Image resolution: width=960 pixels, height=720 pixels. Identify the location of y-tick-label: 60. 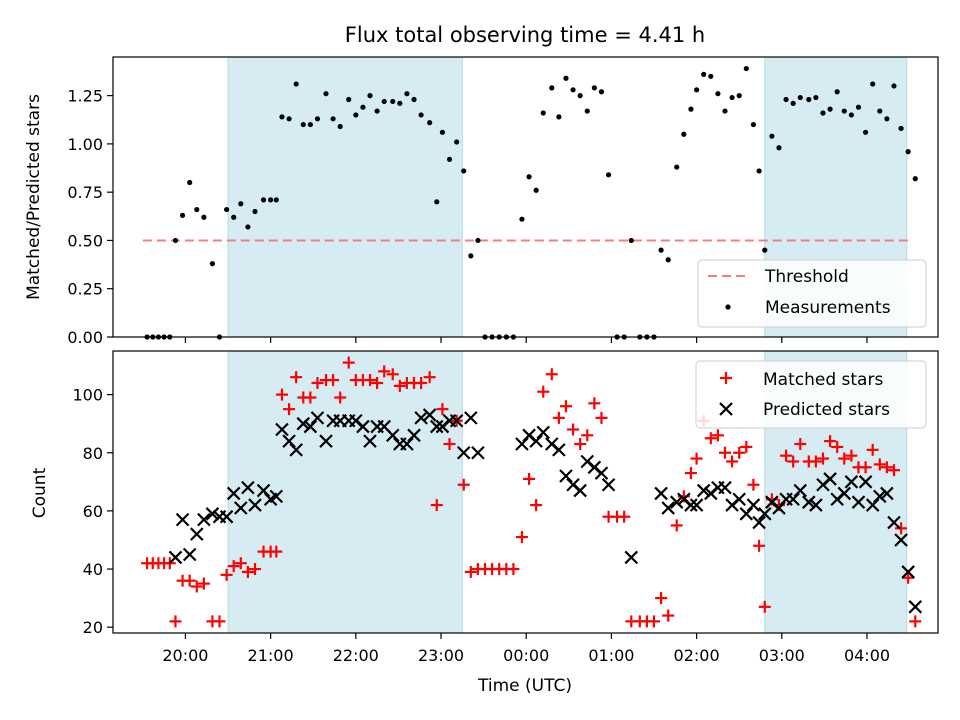
(93, 511).